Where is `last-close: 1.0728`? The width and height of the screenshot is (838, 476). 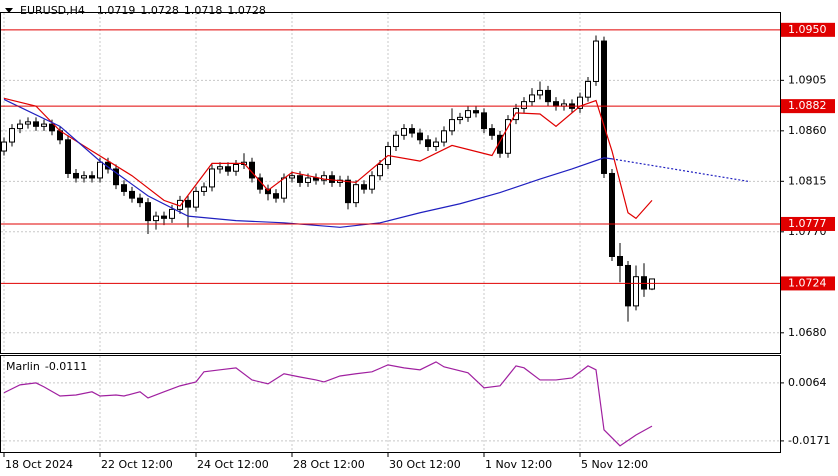
last-close: 1.0728 is located at coordinates (246, 10).